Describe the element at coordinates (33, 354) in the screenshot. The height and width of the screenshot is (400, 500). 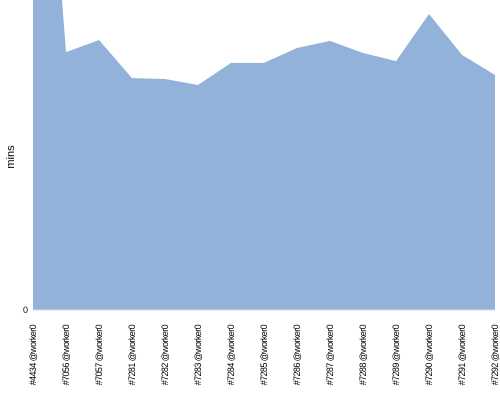
I see `x-tick-label: #4434 @worker0` at that location.